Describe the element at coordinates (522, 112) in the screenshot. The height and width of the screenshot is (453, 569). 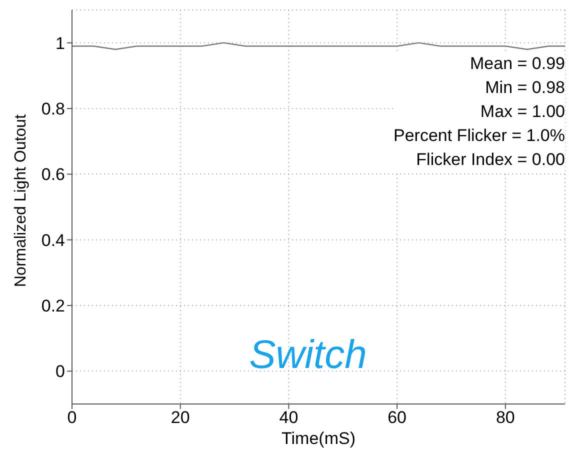
I see `annotation: Max = 1.00` at that location.